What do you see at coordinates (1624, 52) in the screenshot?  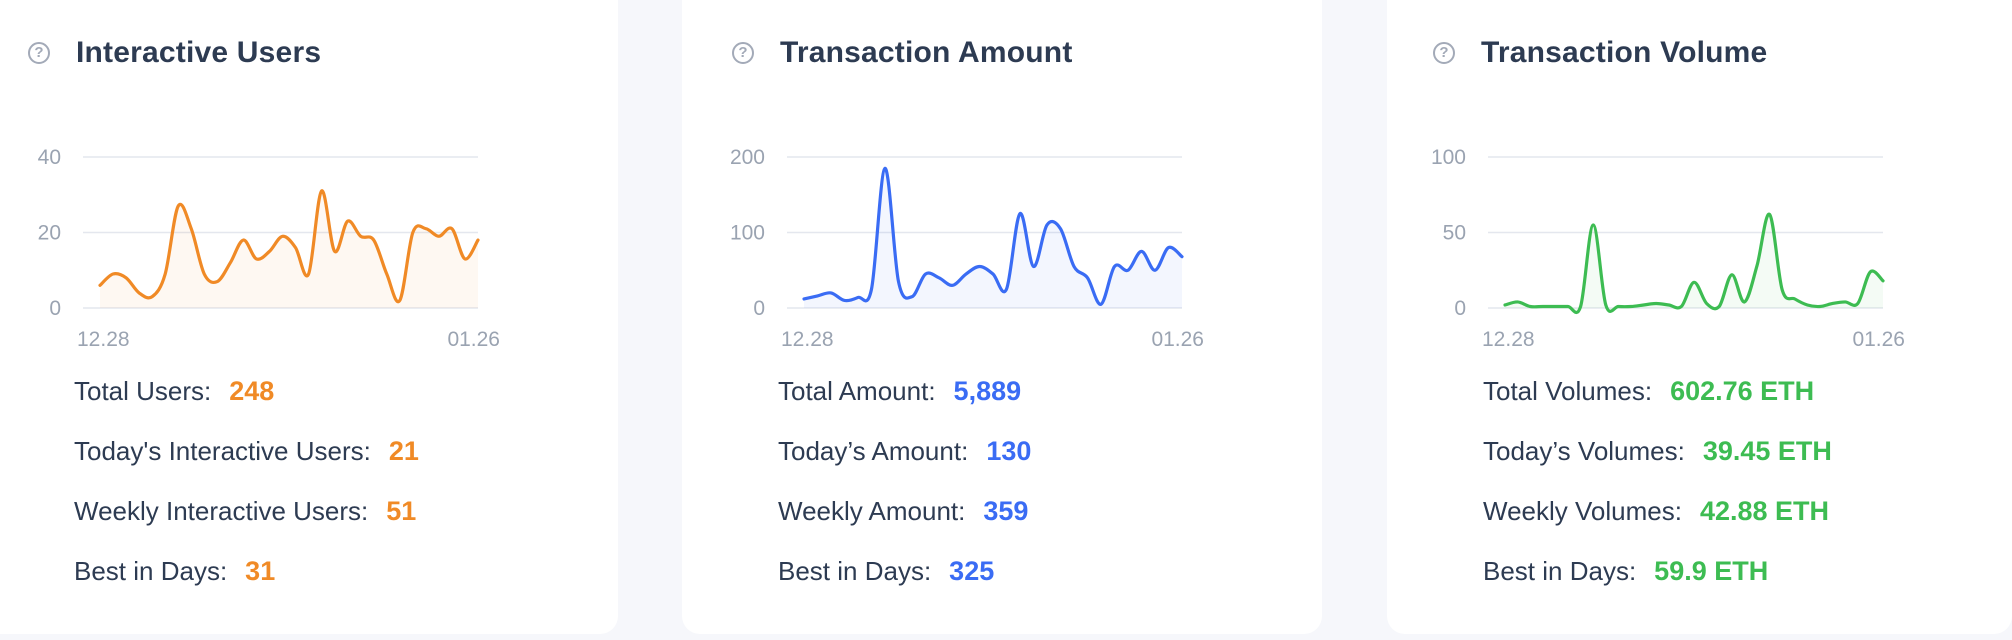 I see `card-title: Transaction Volume` at bounding box center [1624, 52].